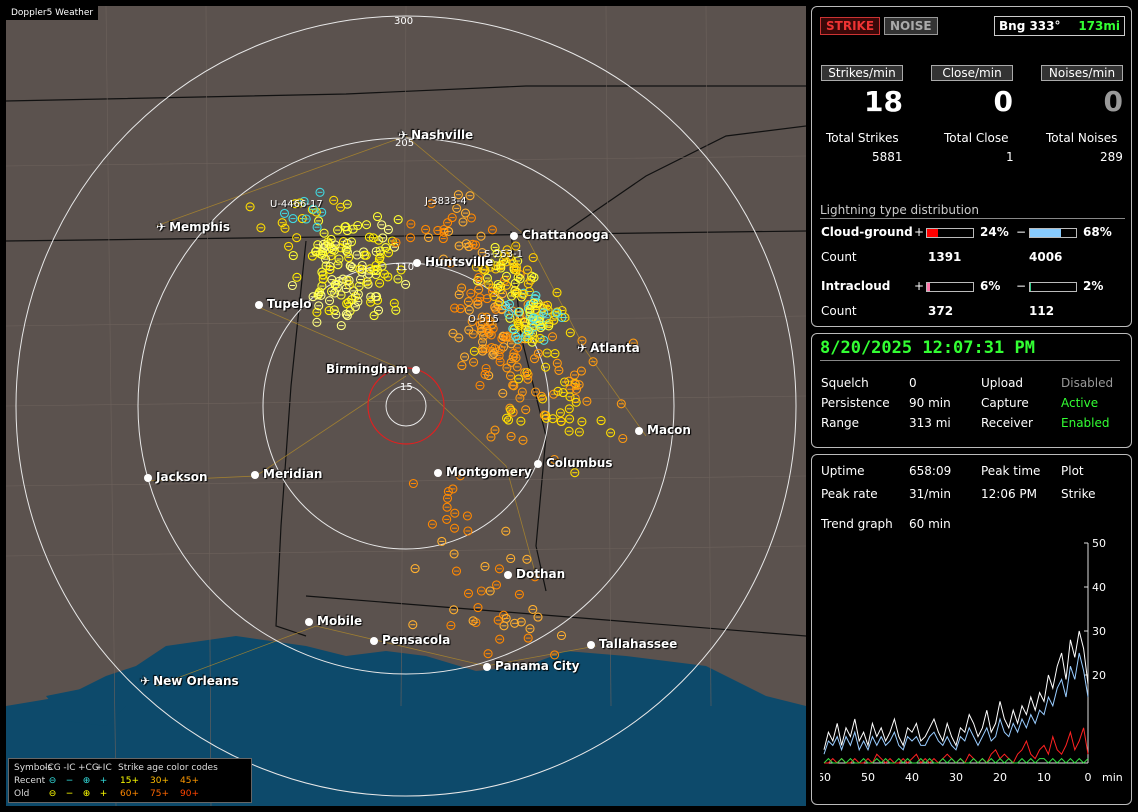  I want to click on total-close-label: Total Close, so click(976, 138).